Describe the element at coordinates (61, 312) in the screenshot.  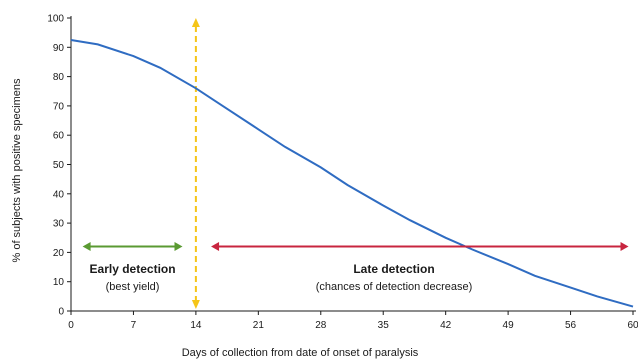
I see `y-tick-label: 0` at that location.